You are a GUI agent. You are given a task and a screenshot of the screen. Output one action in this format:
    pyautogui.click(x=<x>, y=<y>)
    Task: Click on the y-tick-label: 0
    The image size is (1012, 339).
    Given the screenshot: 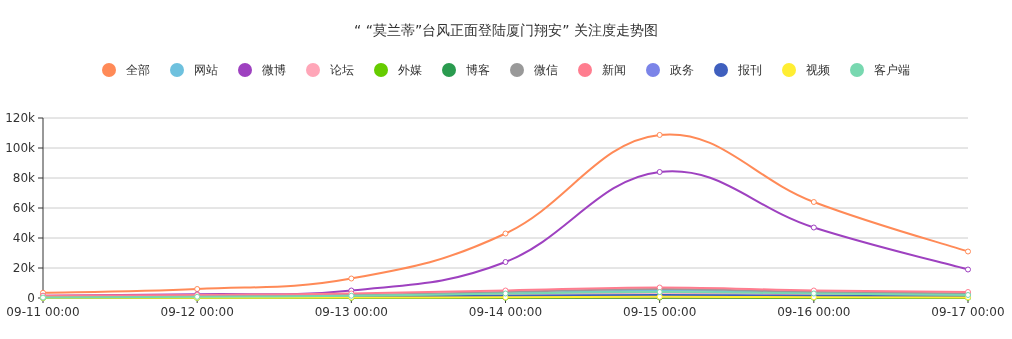 What is the action you would take?
    pyautogui.click(x=31, y=298)
    